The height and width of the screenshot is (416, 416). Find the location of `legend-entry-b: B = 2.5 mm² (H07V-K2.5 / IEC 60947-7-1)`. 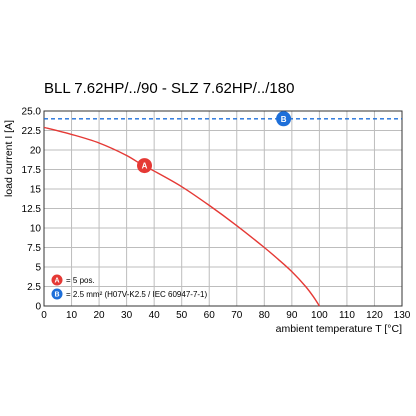

legend-entry-b: B = 2.5 mm² (H07V-K2.5 / IEC 60947-7-1) is located at coordinates (129, 294).